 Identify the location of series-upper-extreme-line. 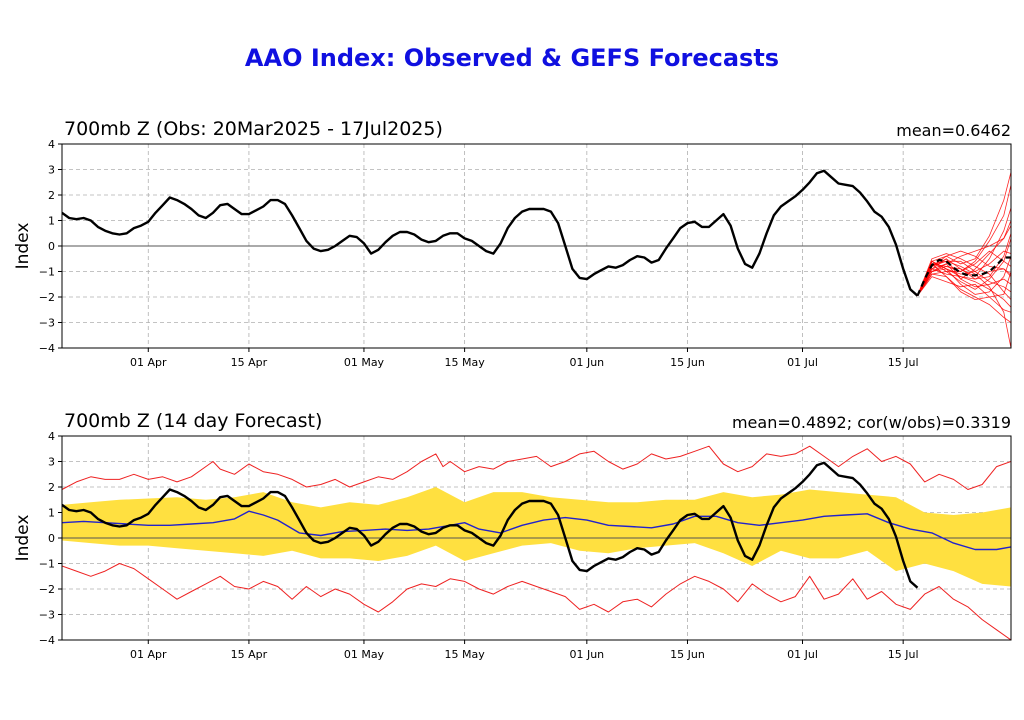
(536, 467).